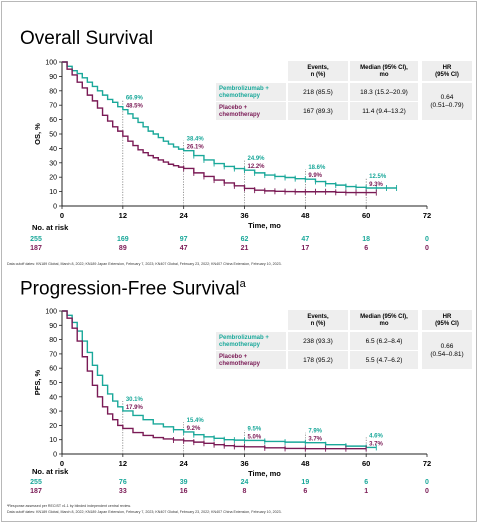 The image size is (478, 523). I want to click on risk-placebo-value: 33, so click(123, 491).